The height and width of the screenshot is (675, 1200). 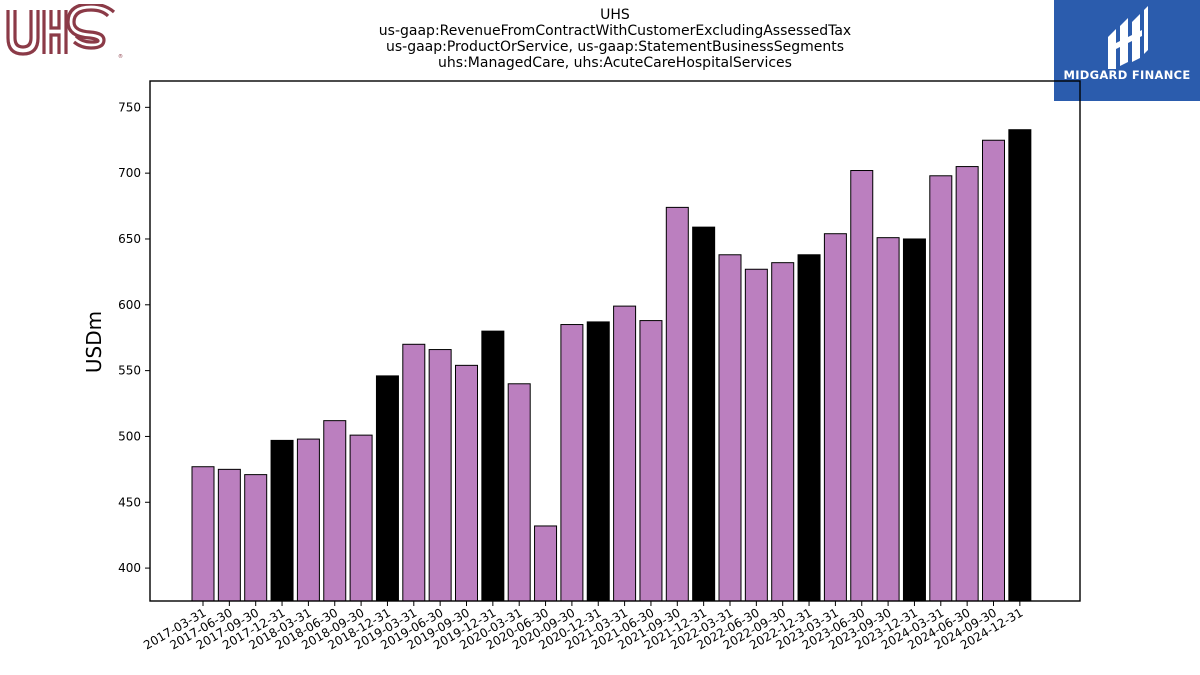 I want to click on y-tick-label: 550, so click(x=129, y=371).